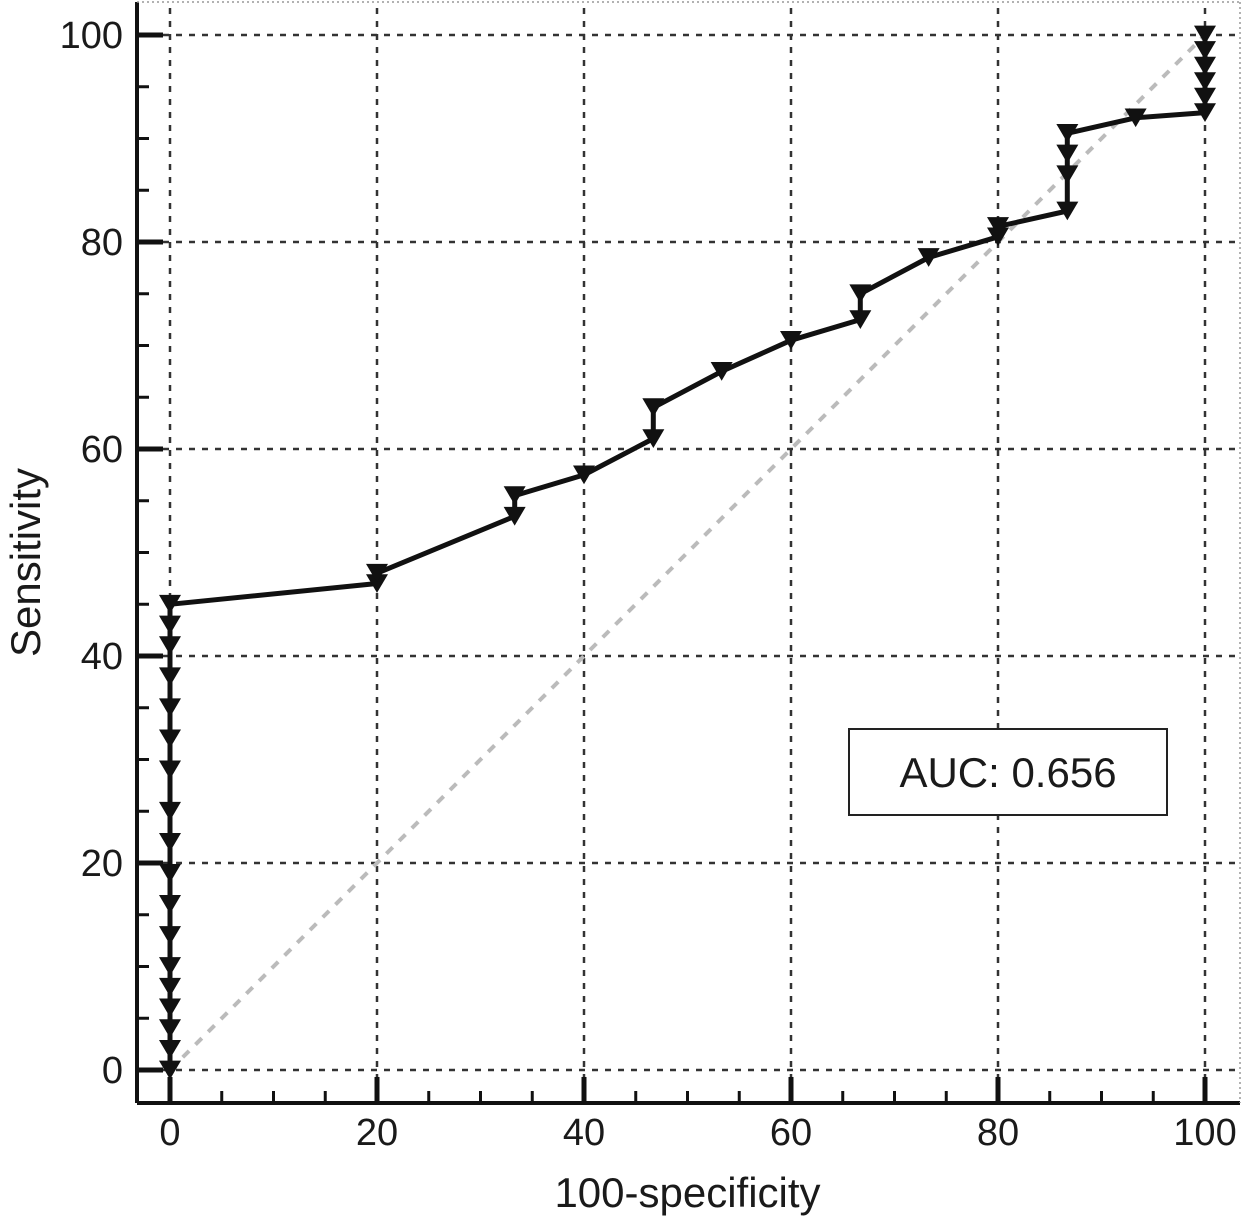 Image resolution: width=1246 pixels, height=1219 pixels. I want to click on x-axis-label: 100-specificity, so click(687, 1192).